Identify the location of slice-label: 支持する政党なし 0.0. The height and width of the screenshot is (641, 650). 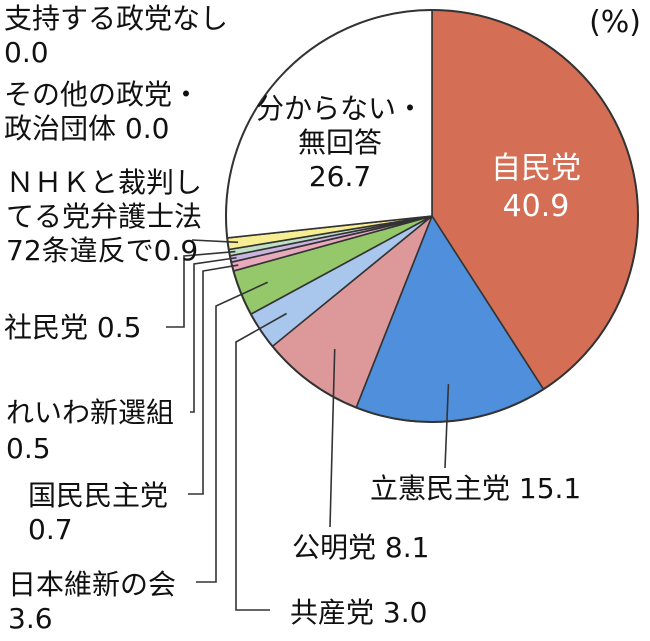
(116, 35).